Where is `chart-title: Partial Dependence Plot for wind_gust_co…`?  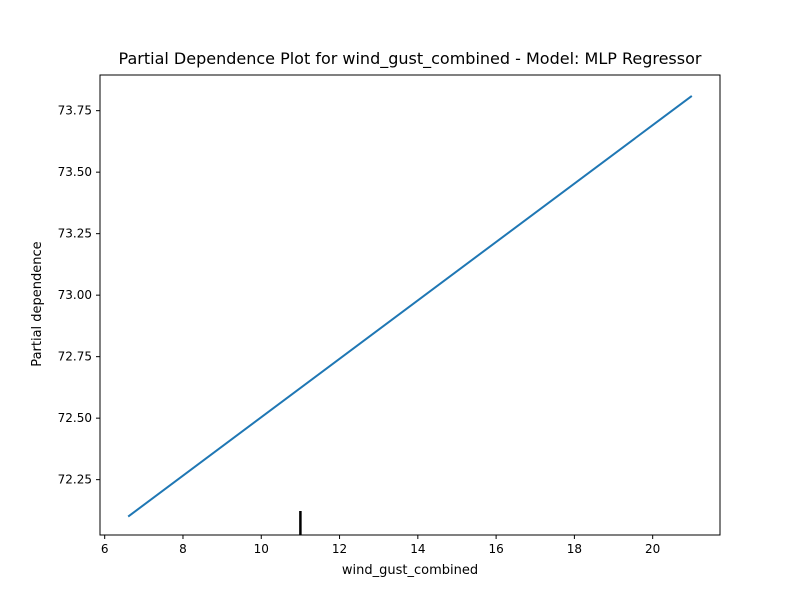
chart-title: Partial Dependence Plot for wind_gust_co… is located at coordinates (410, 59).